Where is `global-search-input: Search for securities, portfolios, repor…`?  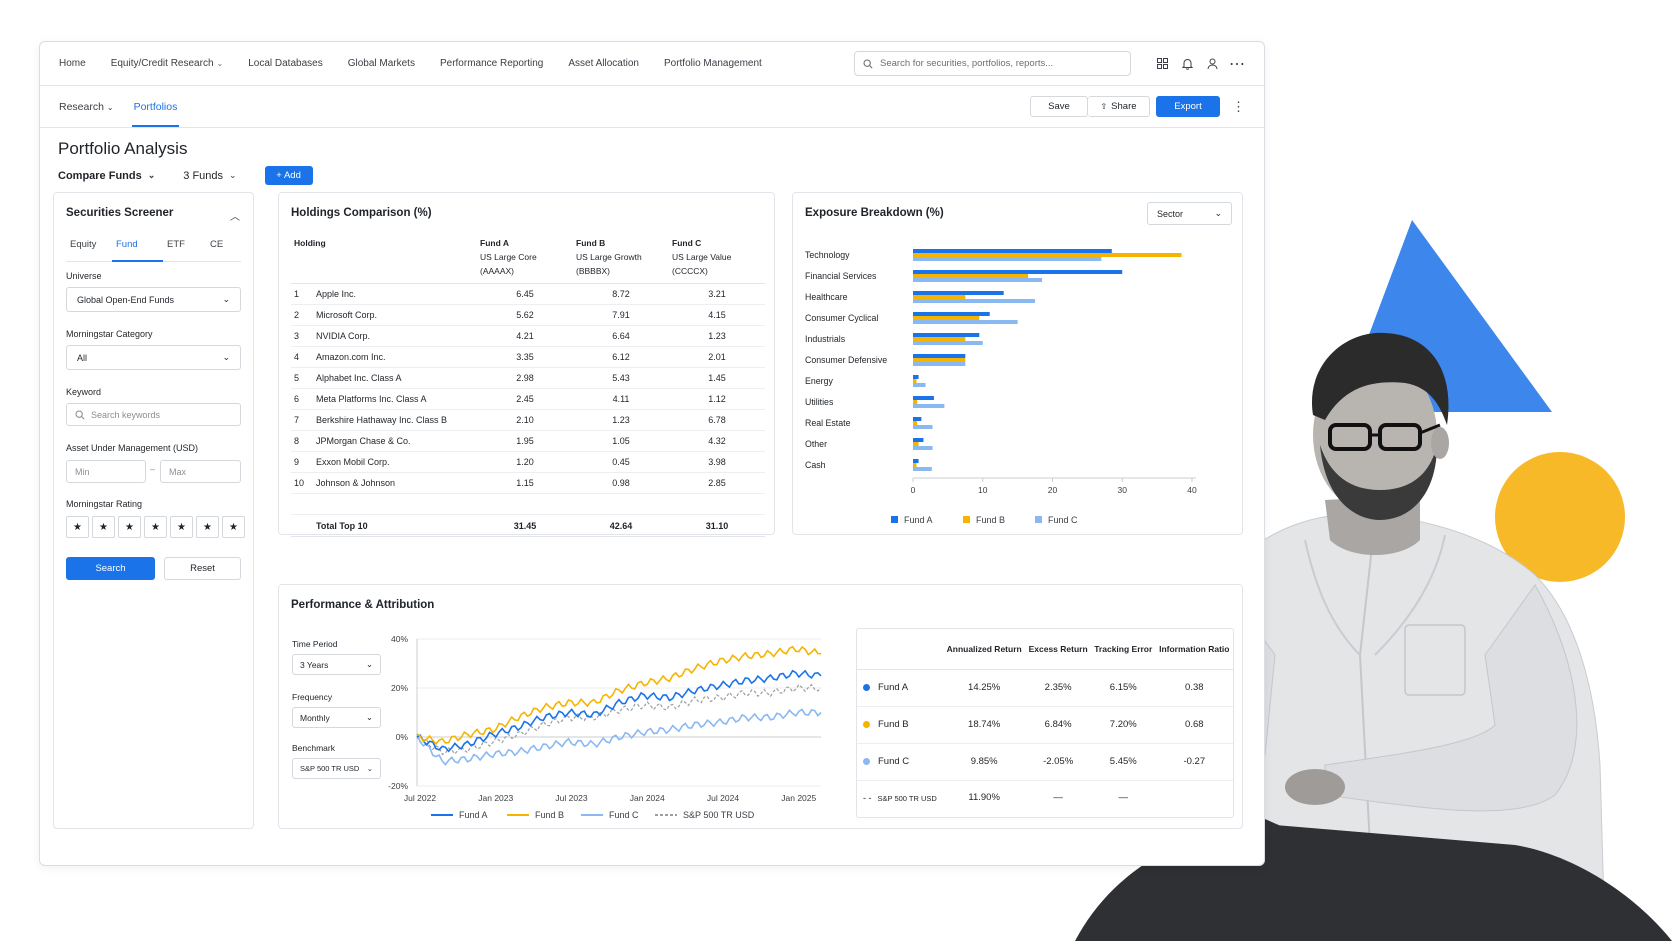
global-search-input: Search for securities, portfolios, repor… is located at coordinates (992, 63).